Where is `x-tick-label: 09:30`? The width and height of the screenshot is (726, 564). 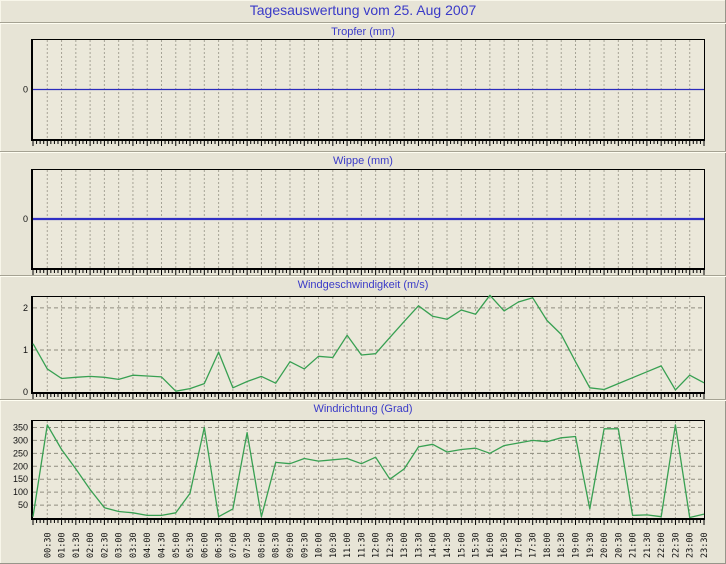 x-tick-label: 09:30 is located at coordinates (305, 545).